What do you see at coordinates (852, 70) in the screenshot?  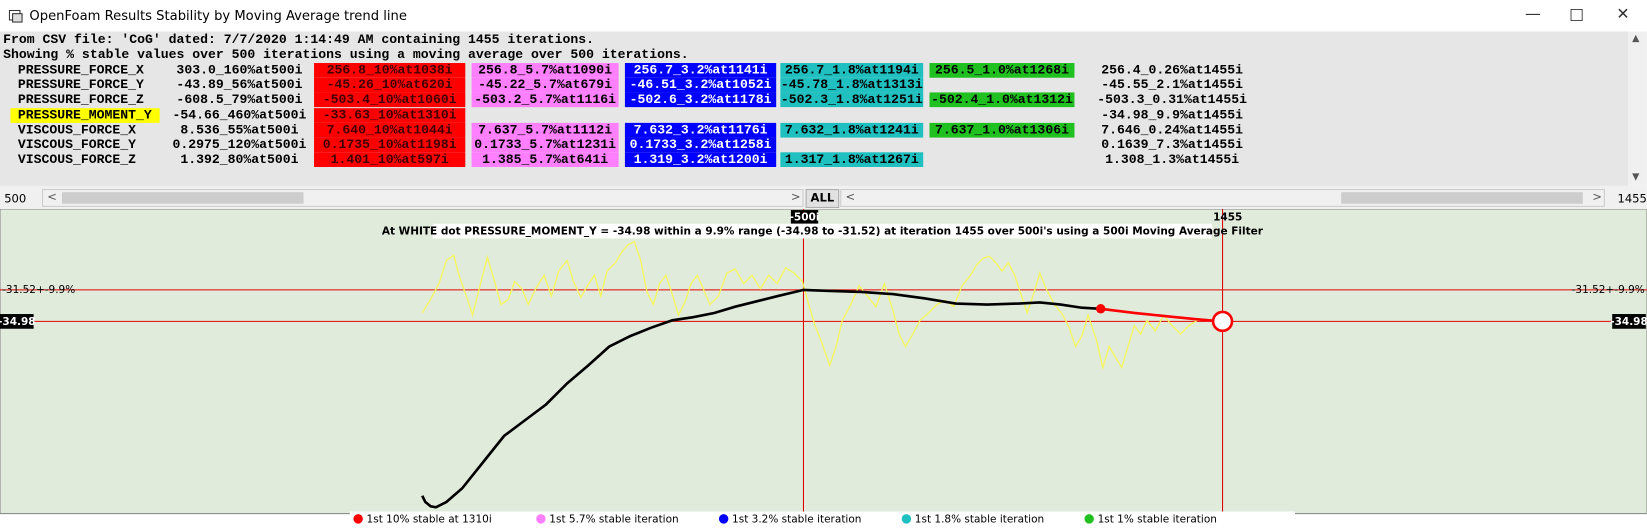 I see `stable-value: 256.7_1.8%at1194i` at bounding box center [852, 70].